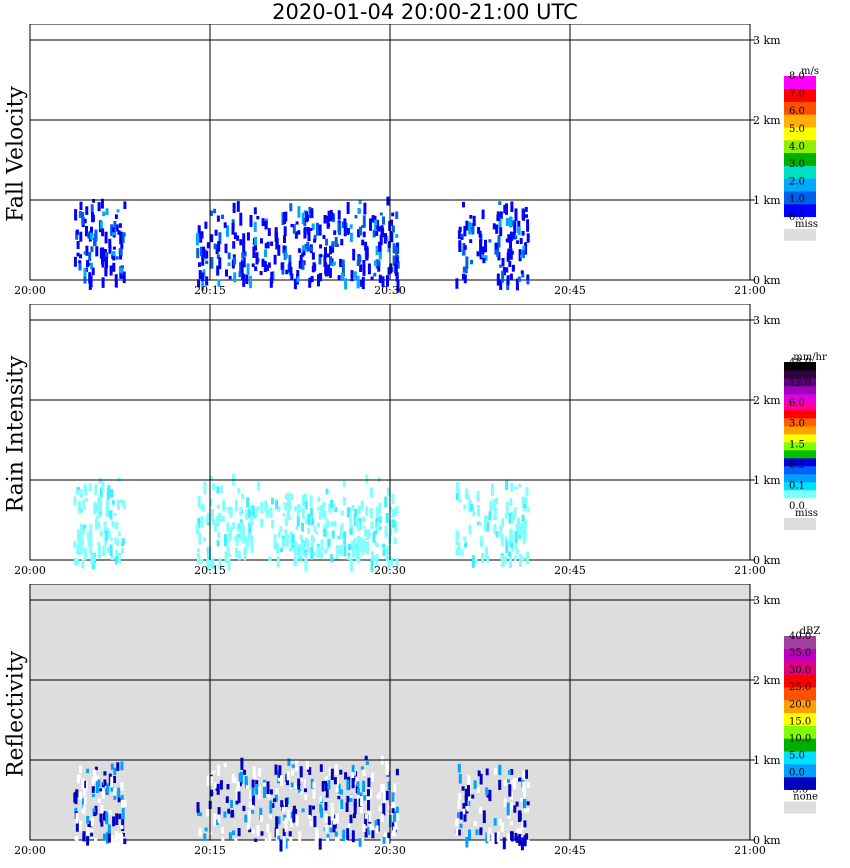  What do you see at coordinates (797, 146) in the screenshot?
I see `legend-label: 4.0` at bounding box center [797, 146].